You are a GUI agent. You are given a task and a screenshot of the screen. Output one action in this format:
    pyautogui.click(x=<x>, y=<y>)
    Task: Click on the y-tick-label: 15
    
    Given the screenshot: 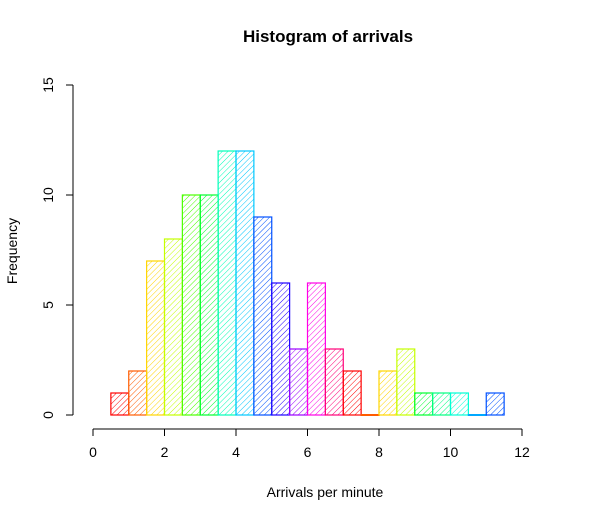 What is the action you would take?
    pyautogui.click(x=48, y=85)
    